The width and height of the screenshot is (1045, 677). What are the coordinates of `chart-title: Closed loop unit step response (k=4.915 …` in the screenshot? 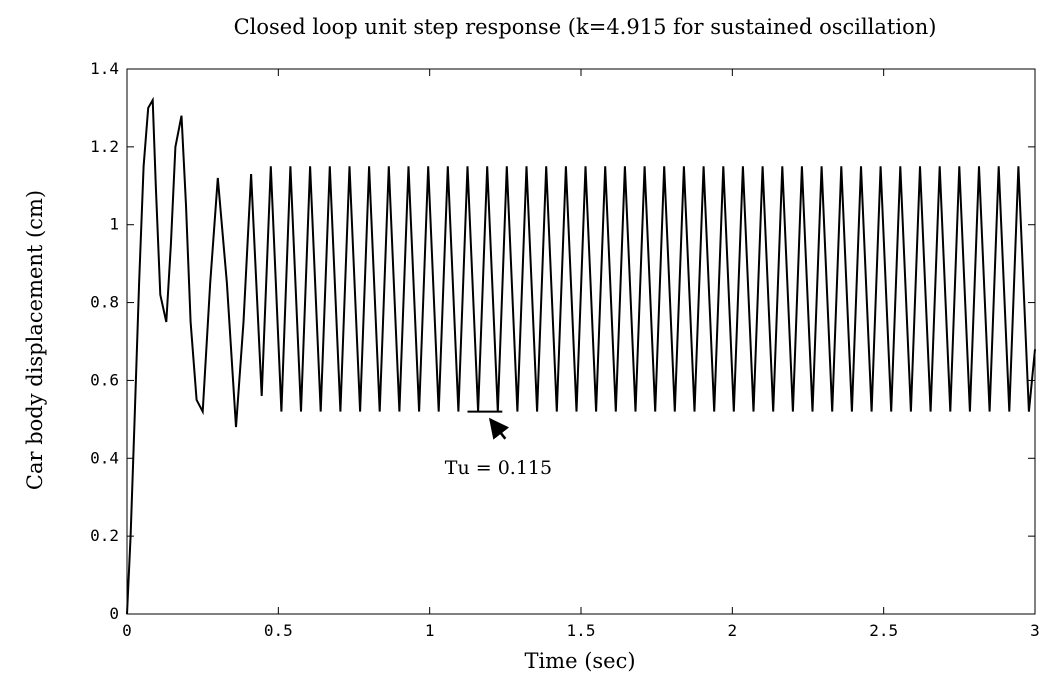 It's located at (585, 27).